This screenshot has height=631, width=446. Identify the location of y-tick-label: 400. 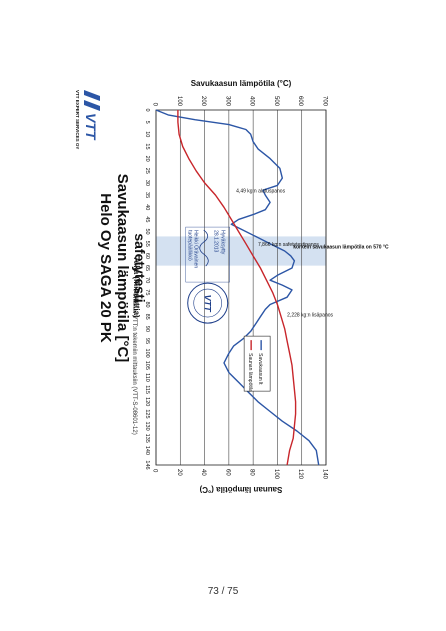
(252, 101).